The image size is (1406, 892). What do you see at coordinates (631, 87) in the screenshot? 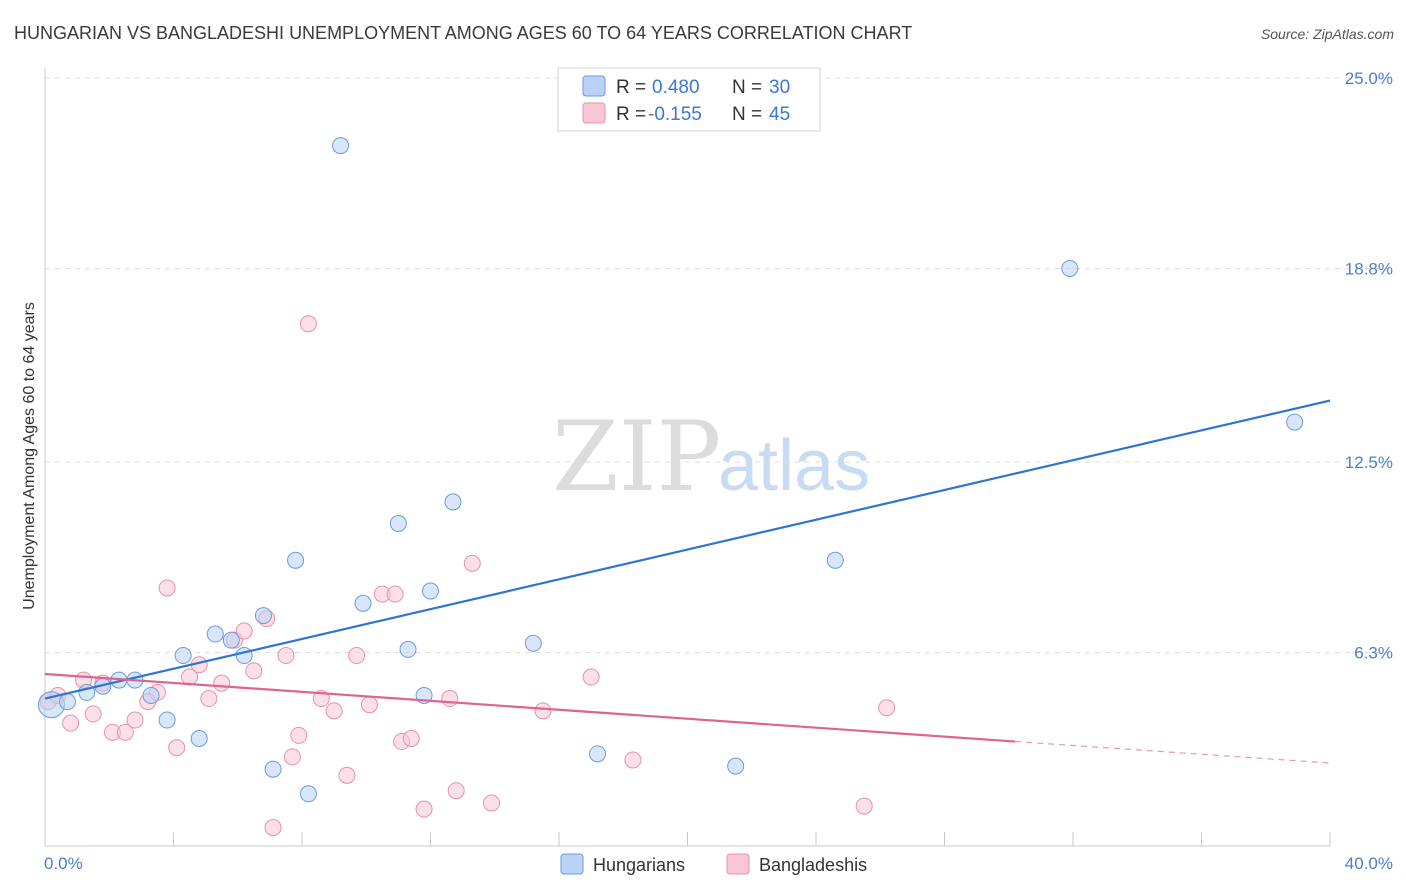
I see `hungarians-r-label: R =` at bounding box center [631, 87].